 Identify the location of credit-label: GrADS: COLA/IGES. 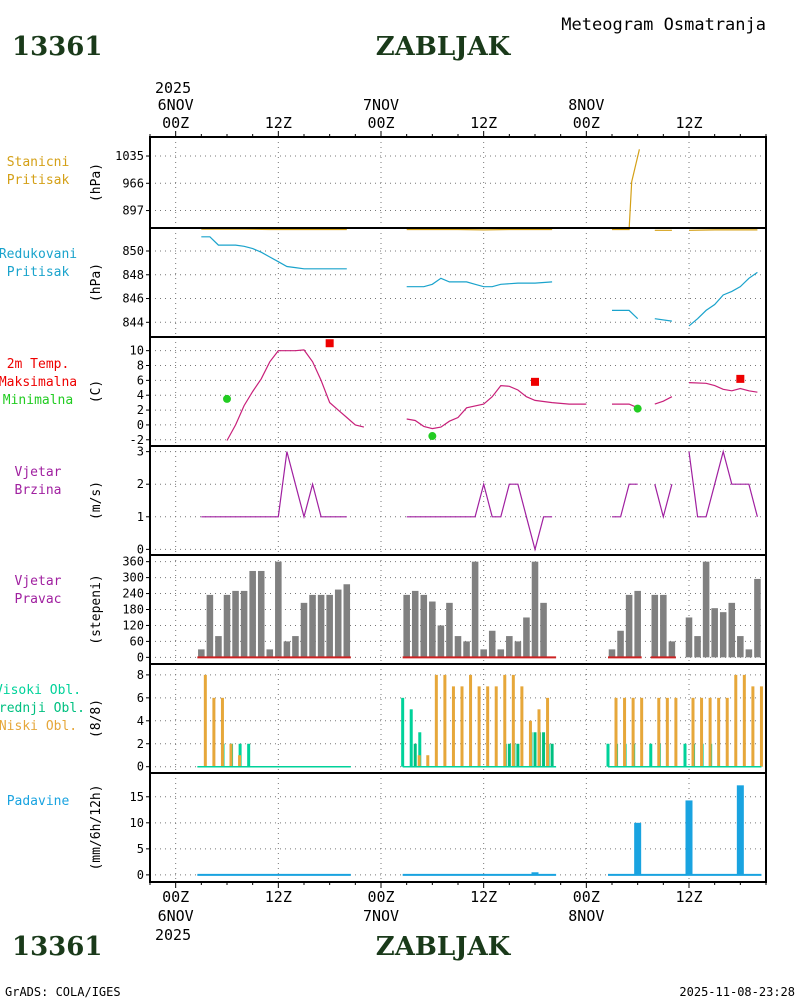
(63, 992).